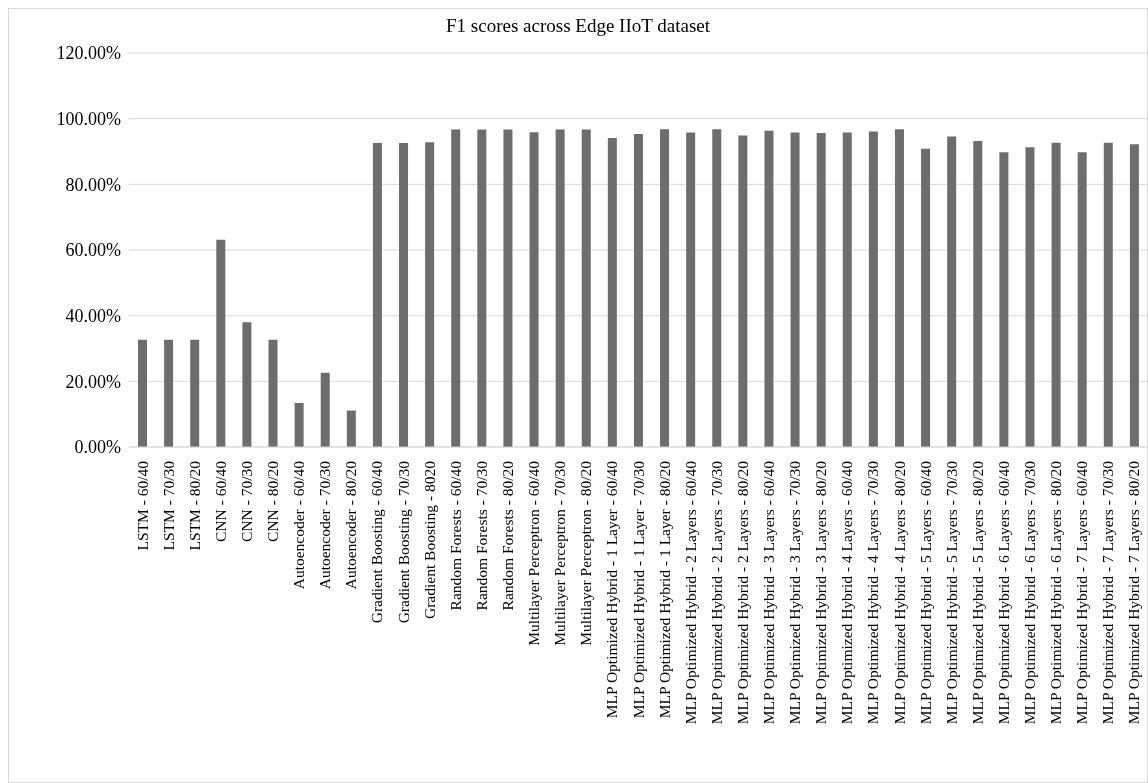 This screenshot has height=783, width=1148. What do you see at coordinates (638, 589) in the screenshot?
I see `x-tick-label: MLP Optimized Hybrid - 1 Layer - 70/30` at bounding box center [638, 589].